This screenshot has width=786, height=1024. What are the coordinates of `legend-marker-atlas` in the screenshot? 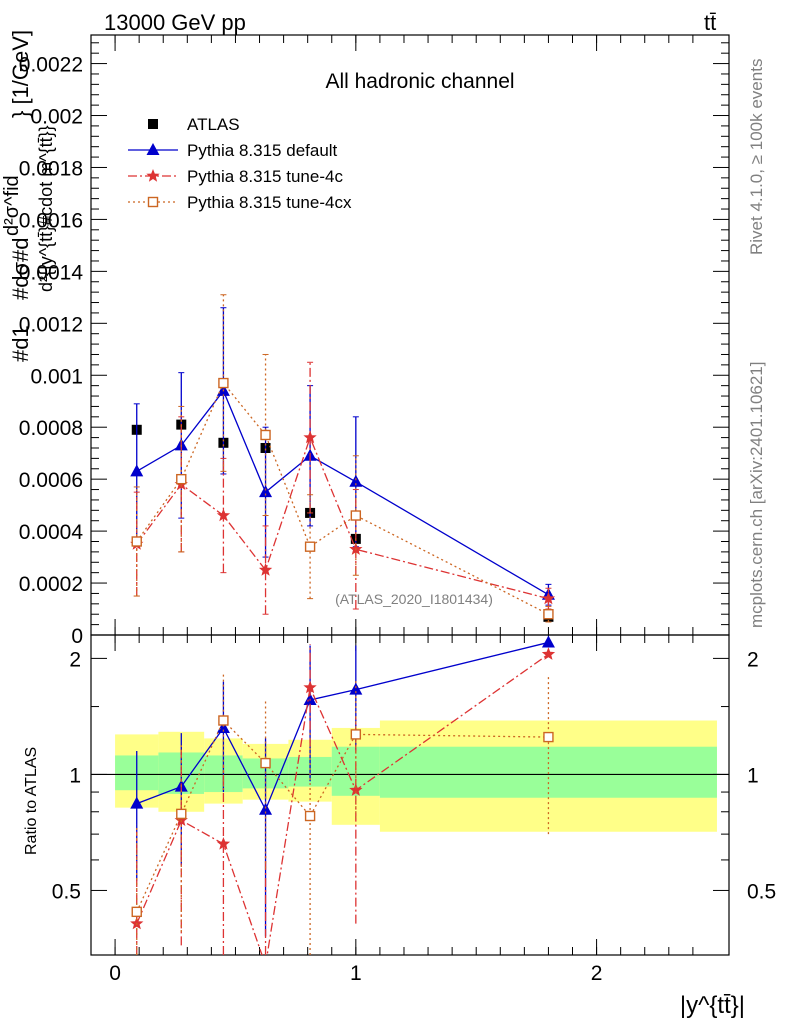 It's located at (153, 124).